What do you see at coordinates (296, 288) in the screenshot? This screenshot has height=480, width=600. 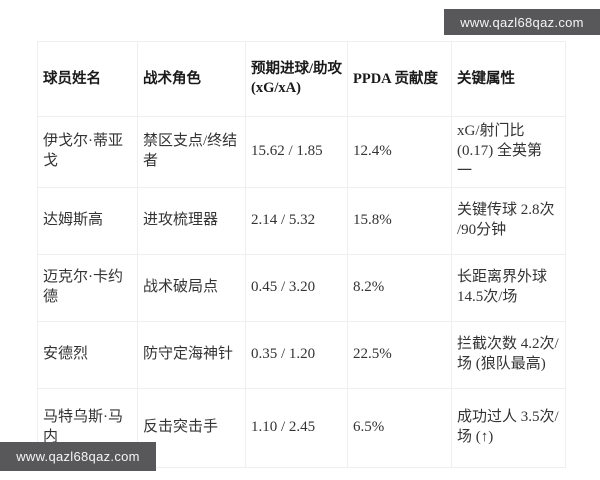 I see `cell-xg-xa: 0.45 / 3.20` at bounding box center [296, 288].